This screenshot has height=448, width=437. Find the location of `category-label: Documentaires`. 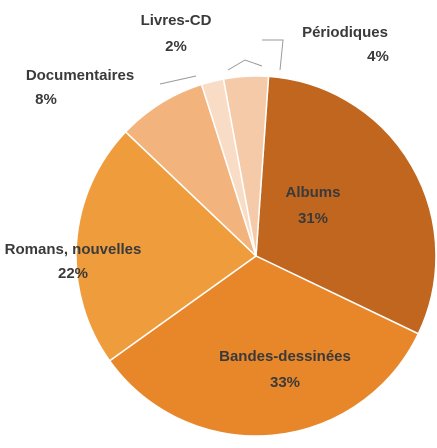

category-label: Documentaires is located at coordinates (80, 75).